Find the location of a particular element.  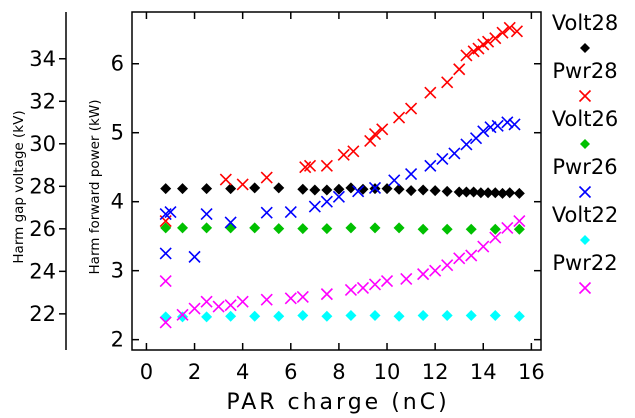

x-tick-label: 12 is located at coordinates (435, 372).